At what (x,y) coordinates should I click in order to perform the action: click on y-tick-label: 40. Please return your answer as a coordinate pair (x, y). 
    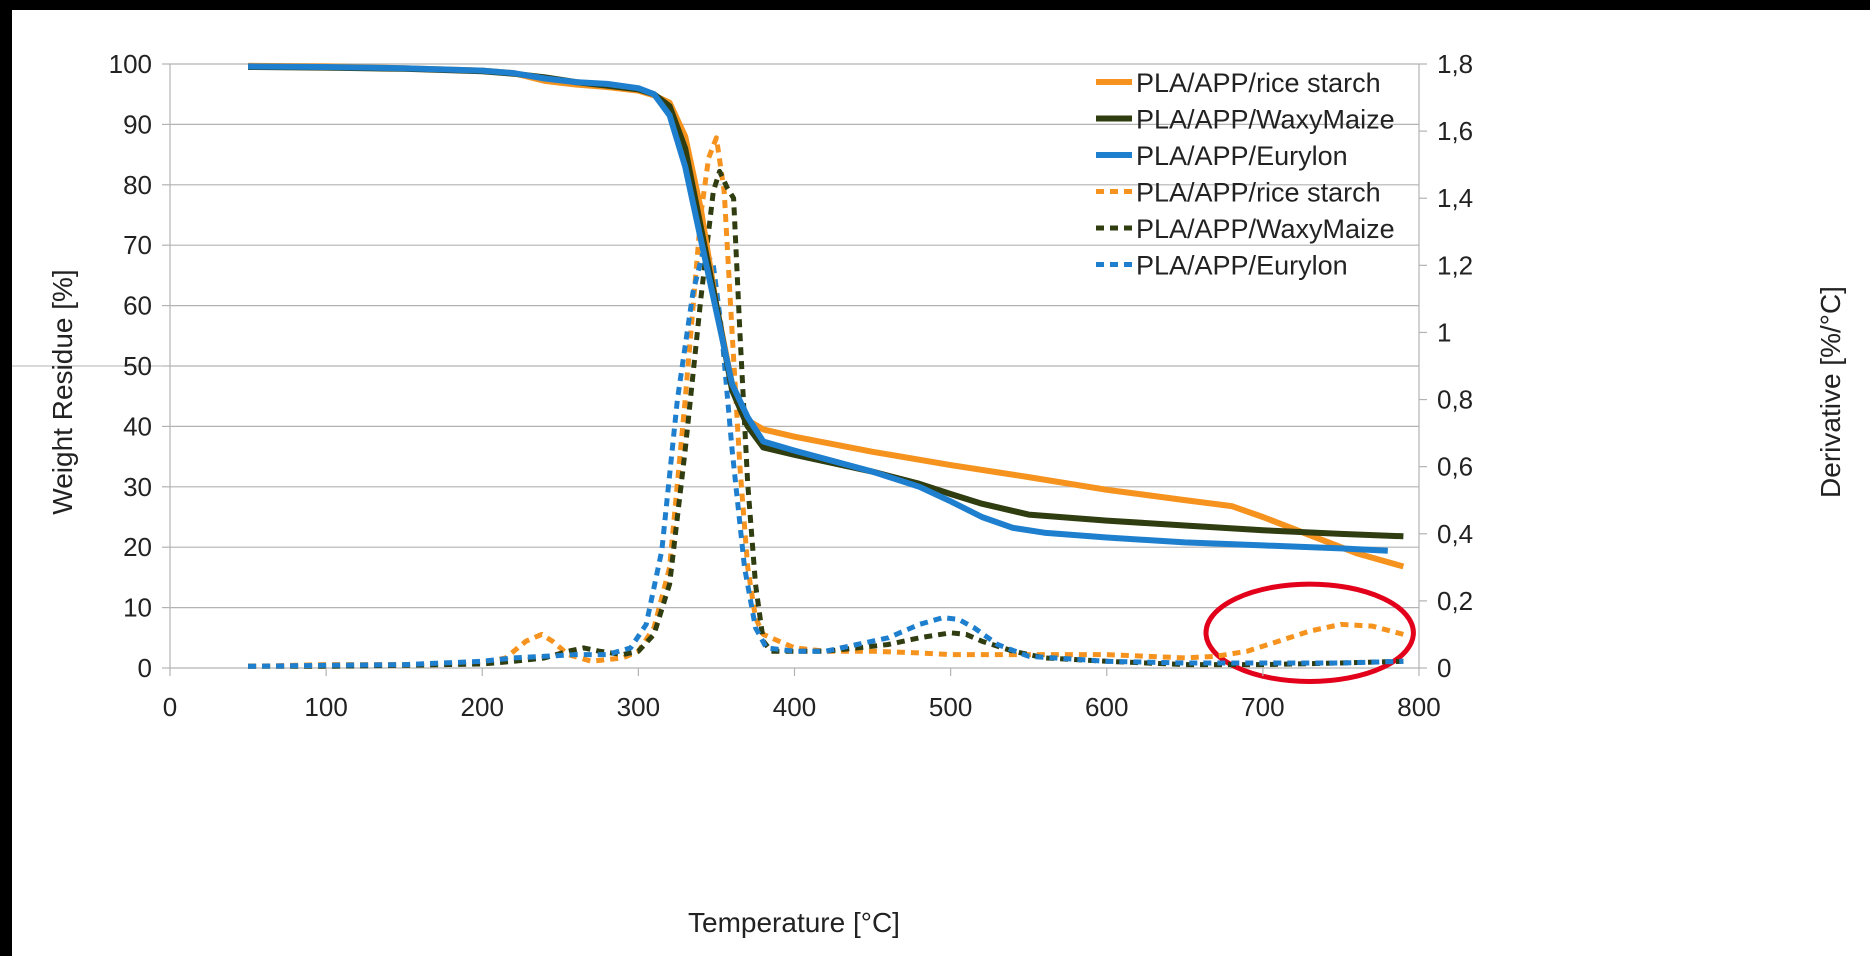
    Looking at the image, I should click on (137, 426).